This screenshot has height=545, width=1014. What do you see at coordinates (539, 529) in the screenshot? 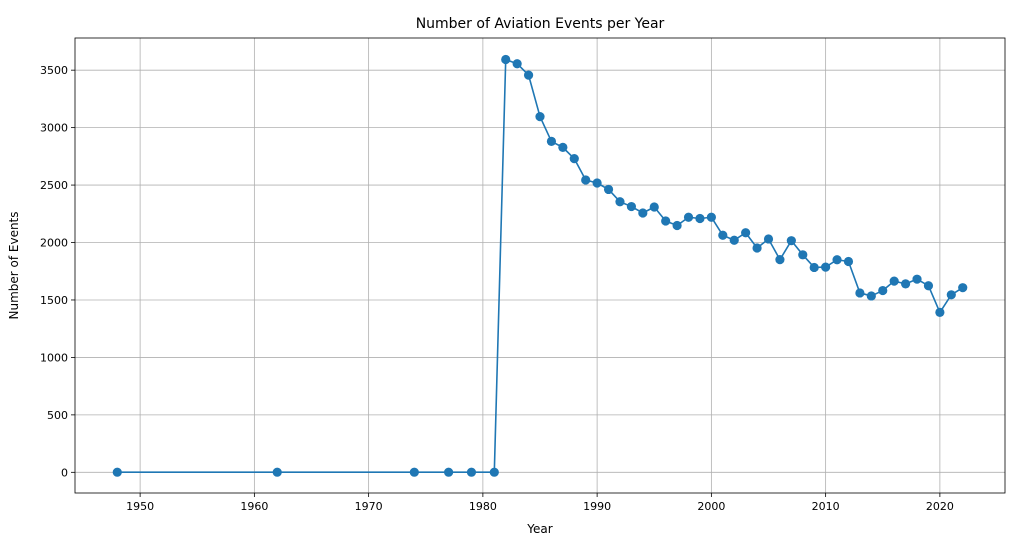
I see `x-axis-label: Year` at bounding box center [539, 529].